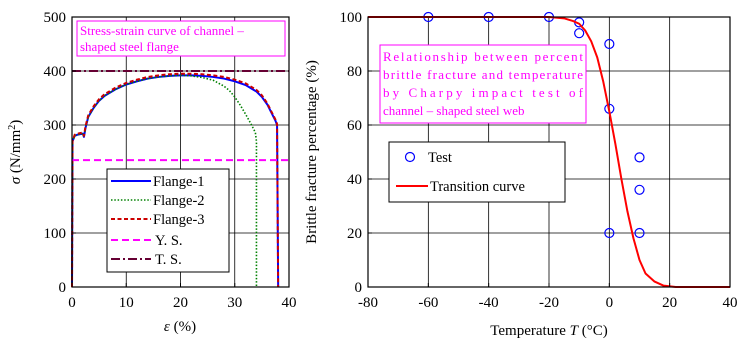 This screenshot has width=742, height=339. I want to click on left-legend: Flange-1 Flange-2 Flange-3 Y. S. T. S., so click(168, 220).